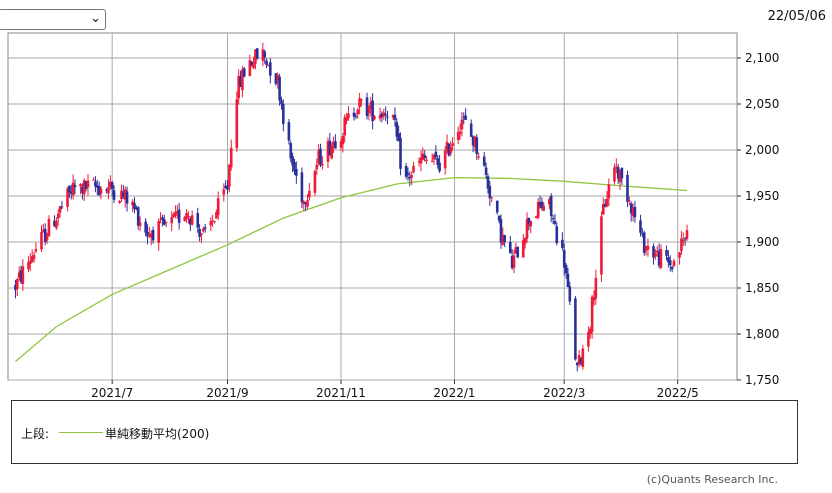 The image size is (832, 493). What do you see at coordinates (762, 196) in the screenshot?
I see `y-tick-label: 1,950` at bounding box center [762, 196].